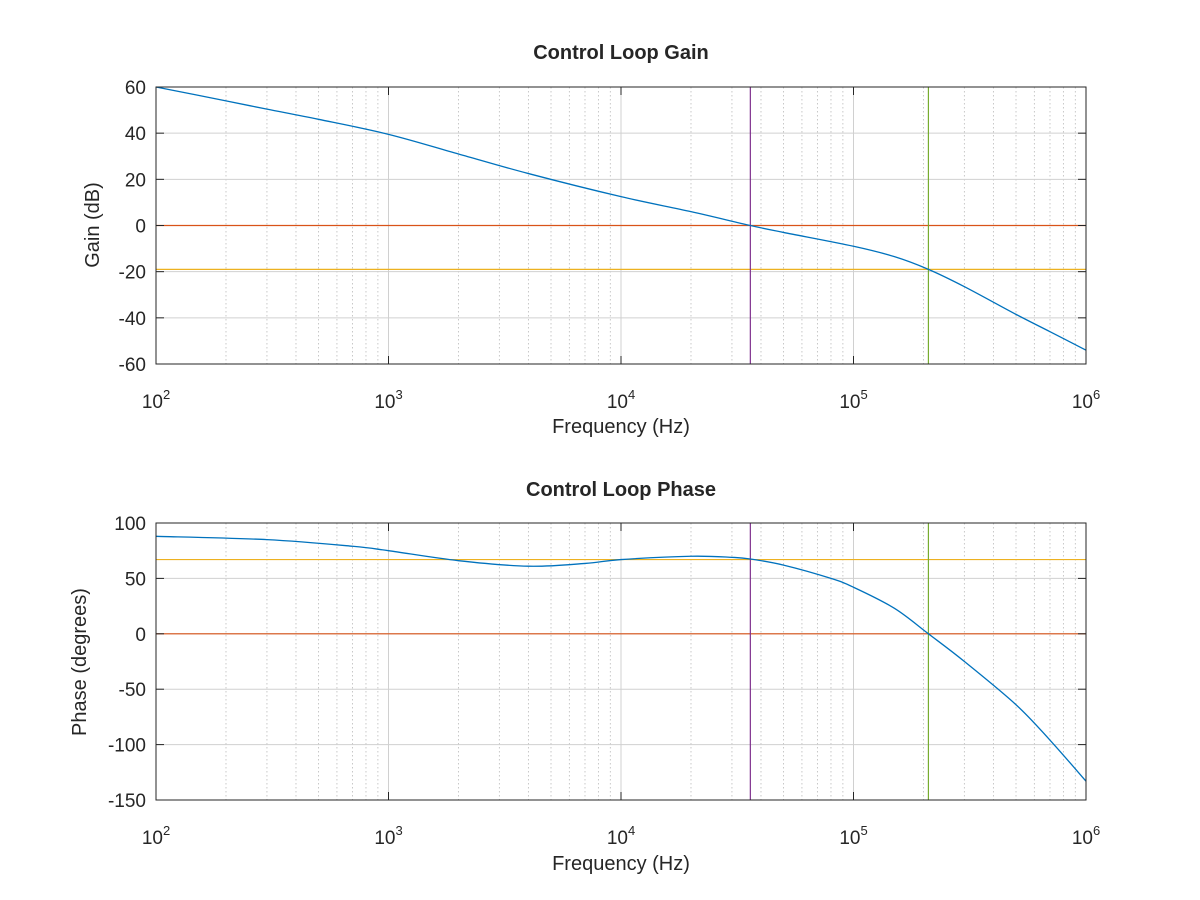  What do you see at coordinates (388, 400) in the screenshot?
I see `gain-x-tick-label: 10³` at bounding box center [388, 400].